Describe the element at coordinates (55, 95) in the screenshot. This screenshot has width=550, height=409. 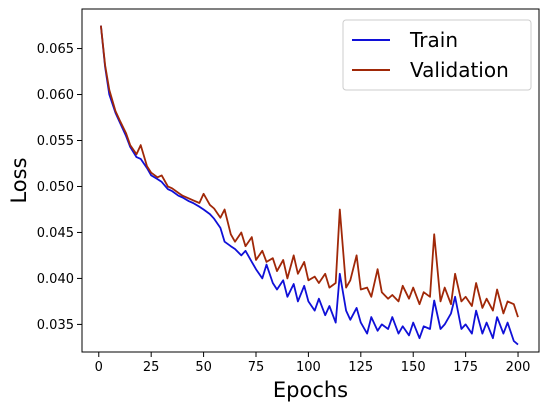
I see `y-tick-label: 0.060` at that location.